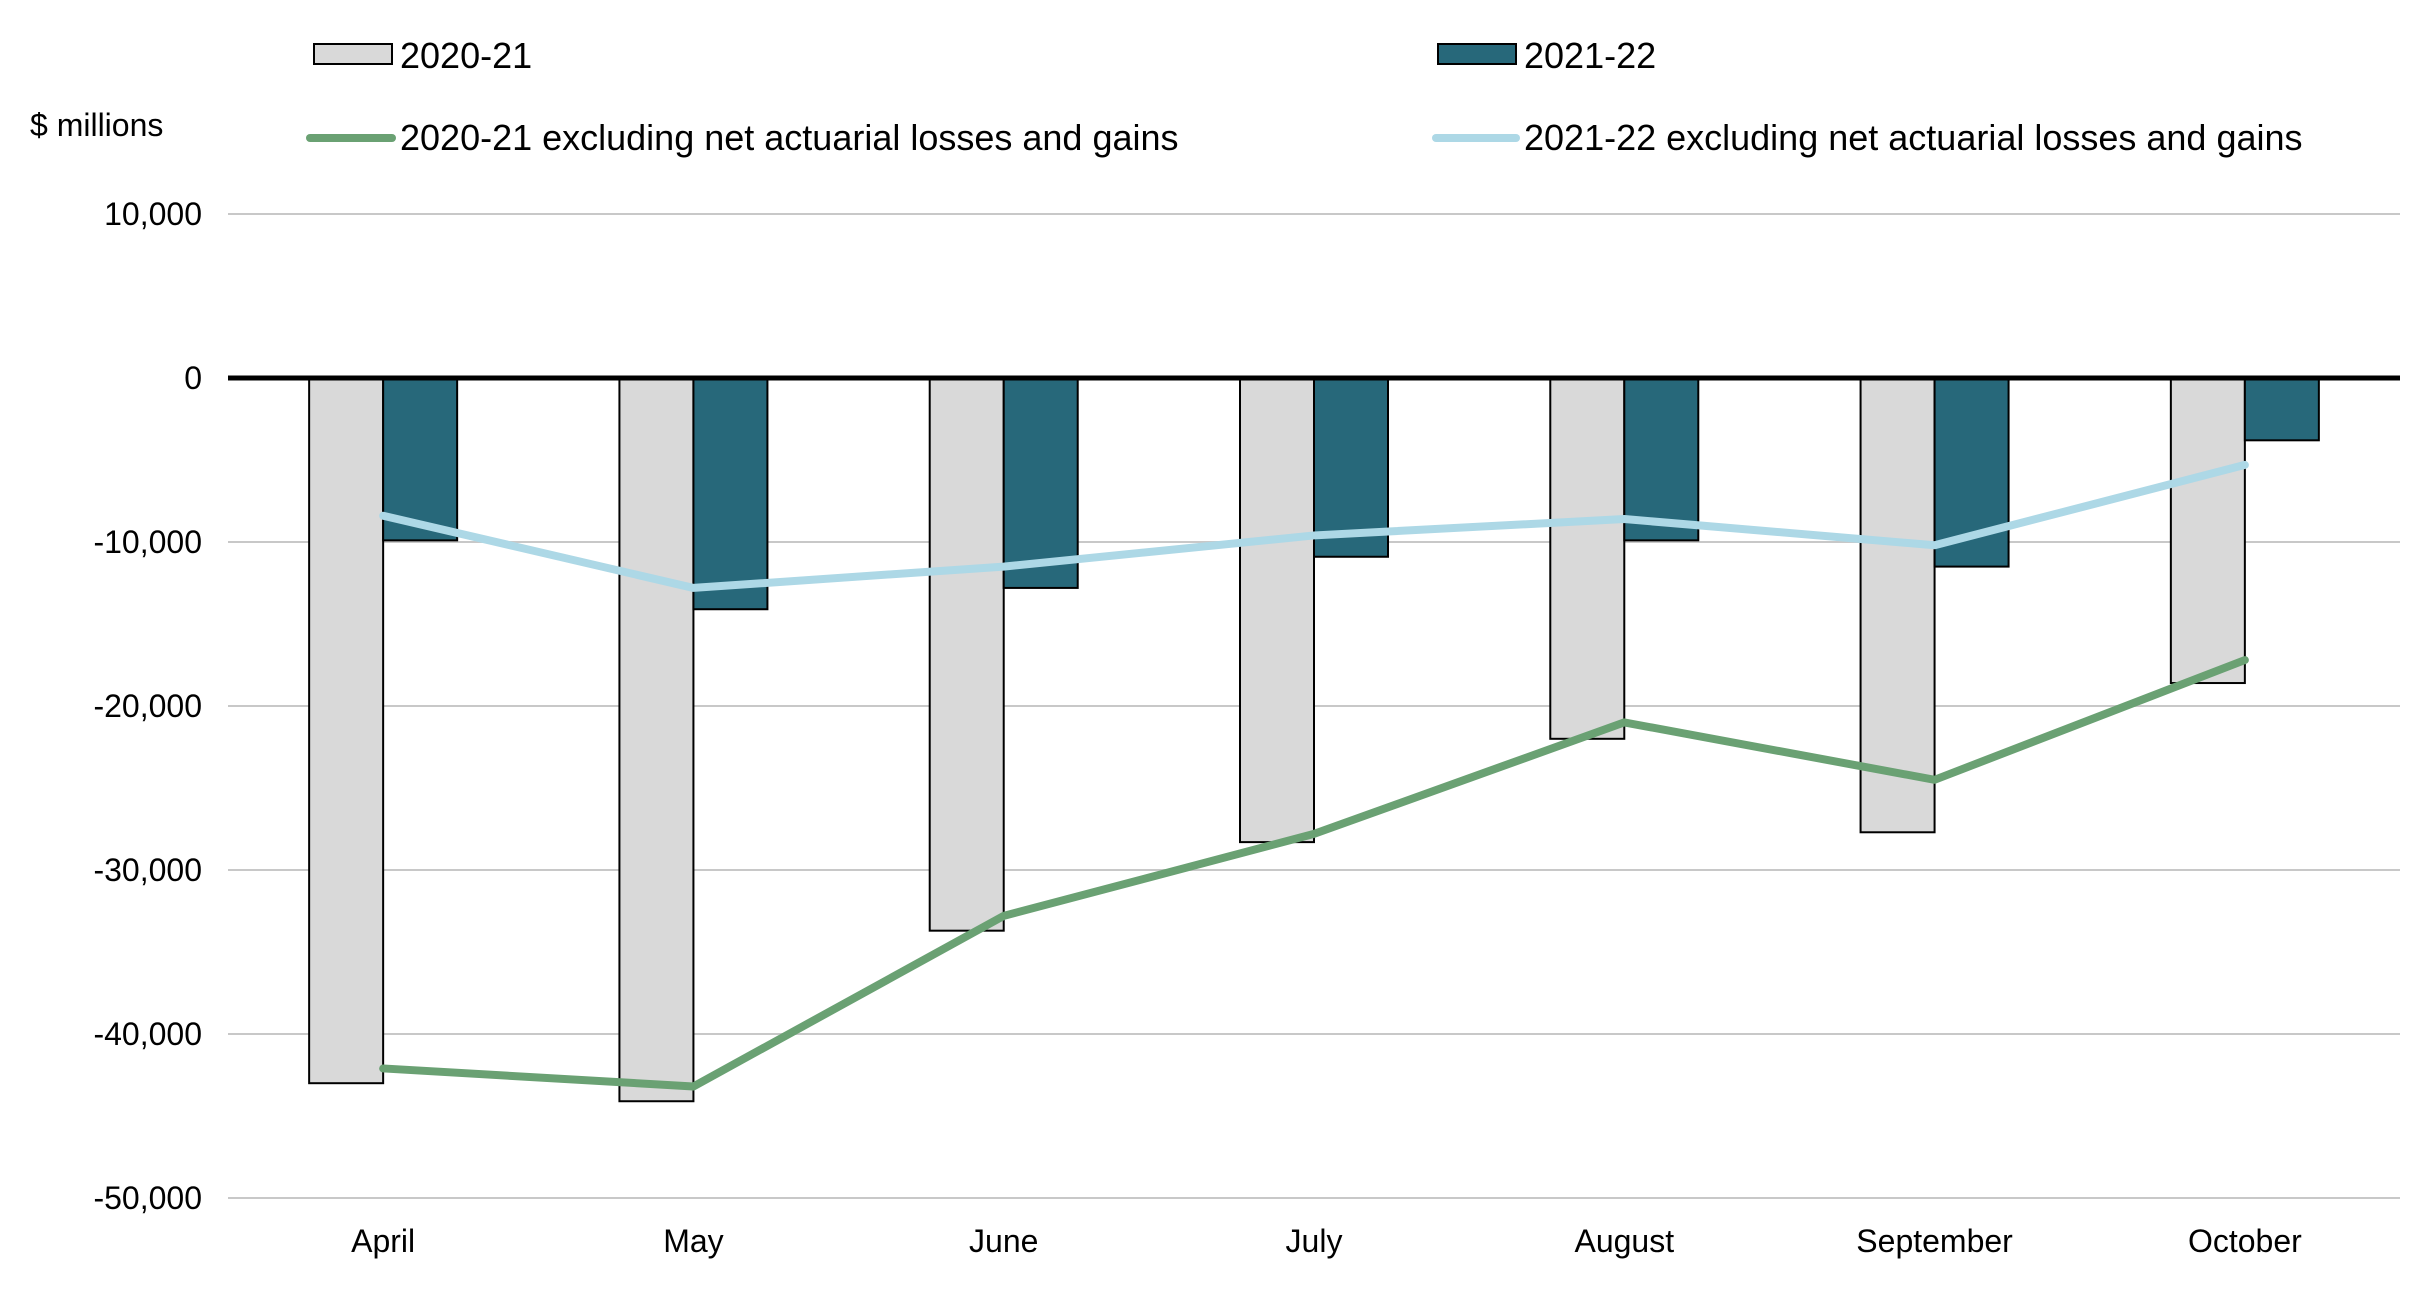 The width and height of the screenshot is (2435, 1310). What do you see at coordinates (1934, 1241) in the screenshot?
I see `x-tick-label: September` at bounding box center [1934, 1241].